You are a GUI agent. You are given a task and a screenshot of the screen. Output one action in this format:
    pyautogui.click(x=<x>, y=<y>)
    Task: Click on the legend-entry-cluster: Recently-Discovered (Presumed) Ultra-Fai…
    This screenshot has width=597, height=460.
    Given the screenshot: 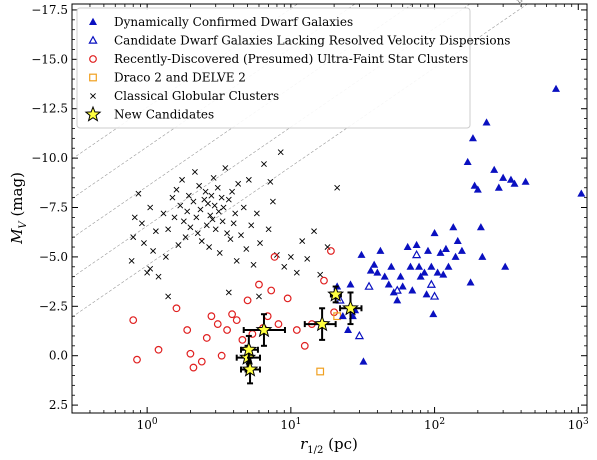 What is the action you would take?
    pyautogui.click(x=278, y=59)
    